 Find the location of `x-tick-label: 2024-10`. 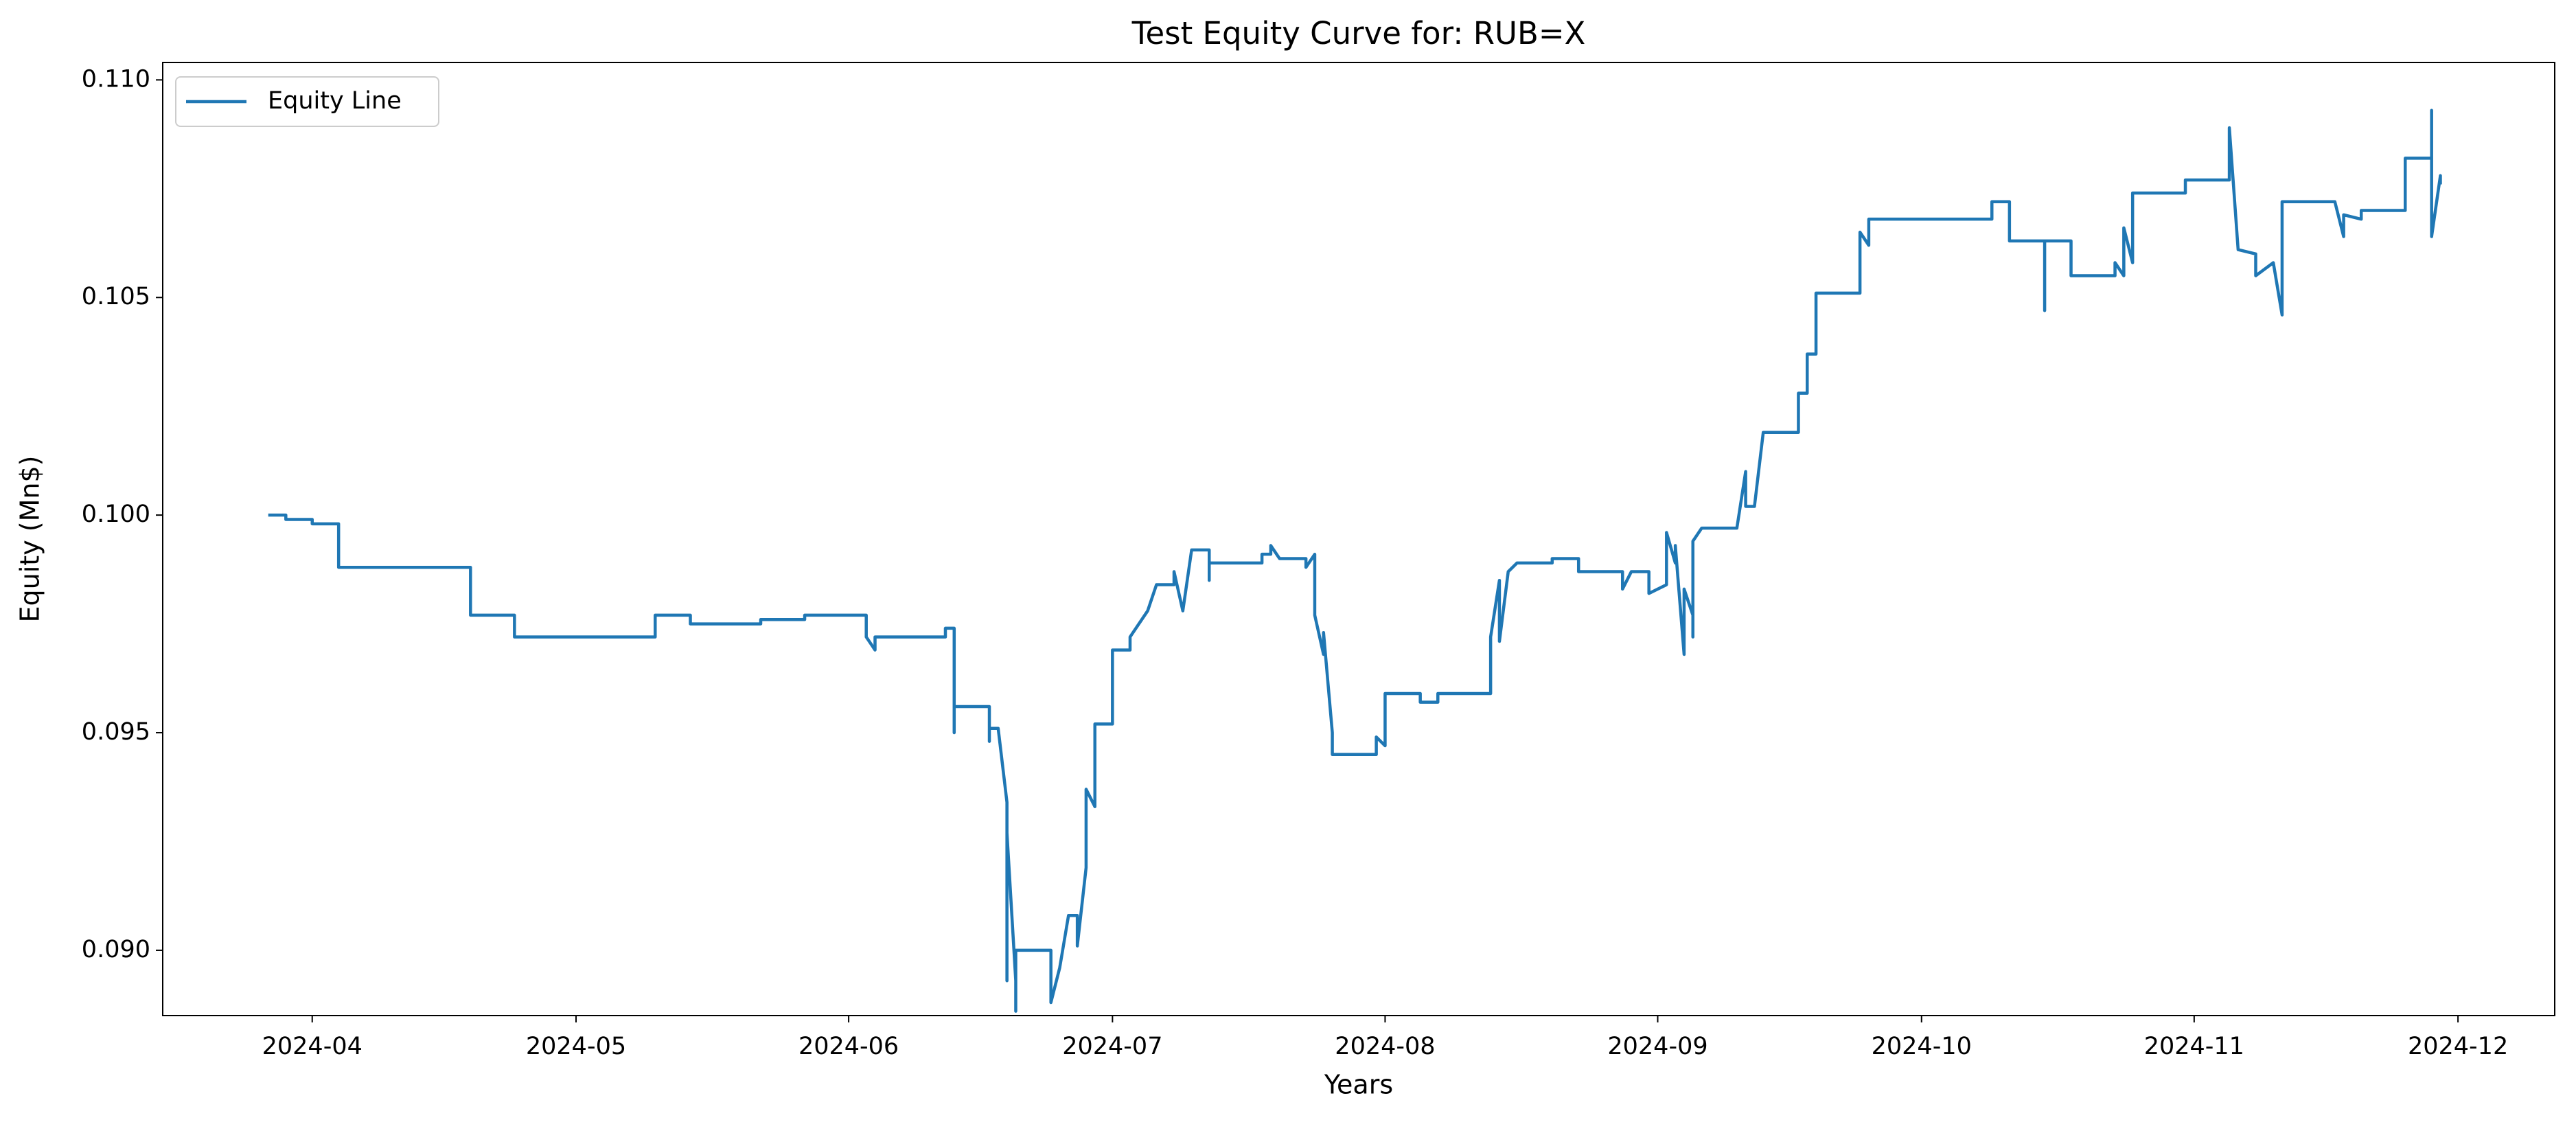

x-tick-label: 2024-10 is located at coordinates (1922, 1046).